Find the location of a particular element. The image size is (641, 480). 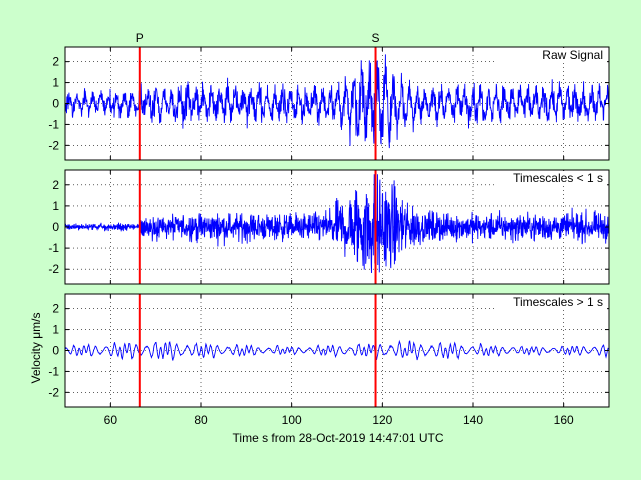

panel-label: Timescales < 1 s is located at coordinates (558, 178).